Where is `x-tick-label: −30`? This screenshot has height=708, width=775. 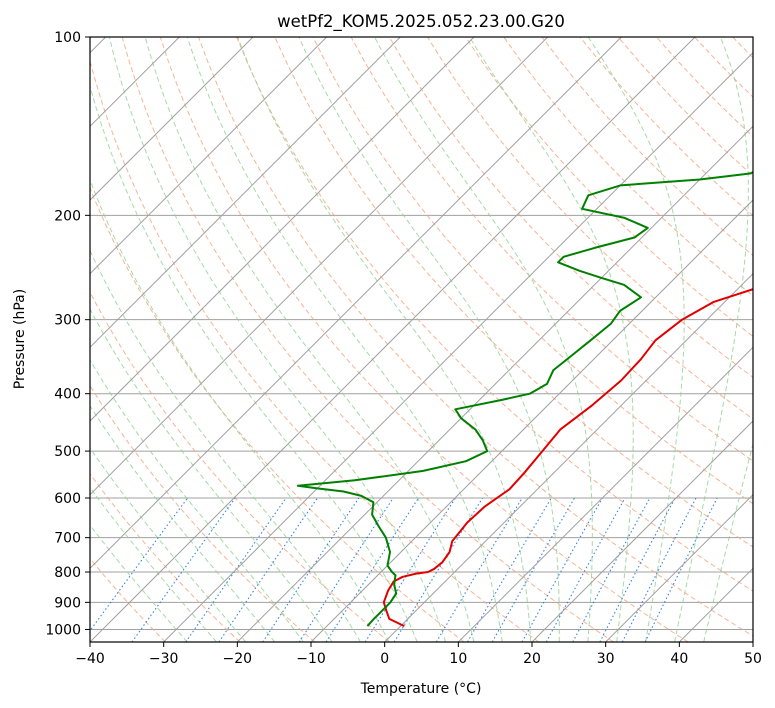
x-tick-label: −30 is located at coordinates (164, 659).